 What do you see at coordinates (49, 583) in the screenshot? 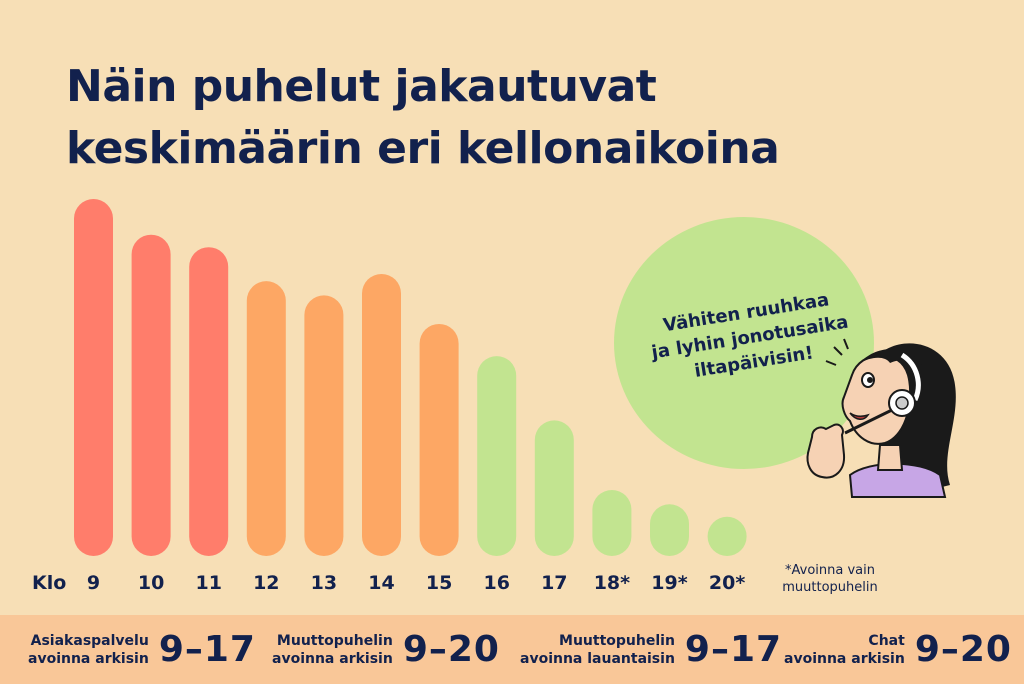
I see `x-axis-prefix-label: Klo` at bounding box center [49, 583].